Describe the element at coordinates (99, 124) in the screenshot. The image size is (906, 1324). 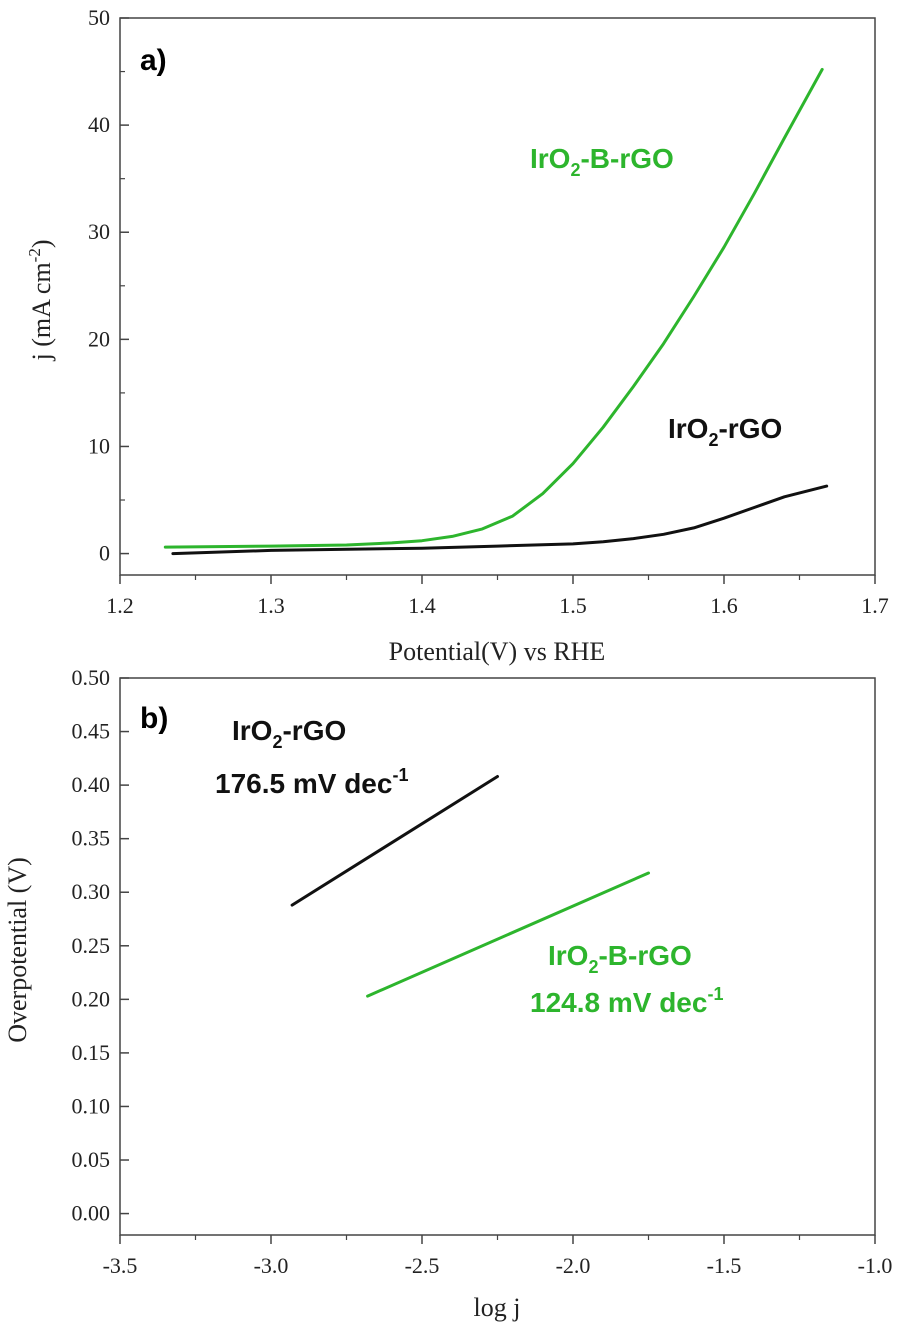
I see `panel-a-y-tick-label: 40` at that location.